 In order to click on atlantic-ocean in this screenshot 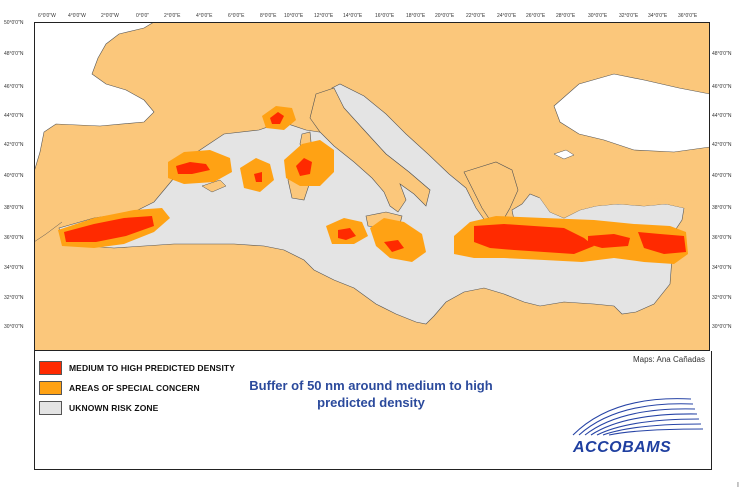, I will do `click(94, 97)`.